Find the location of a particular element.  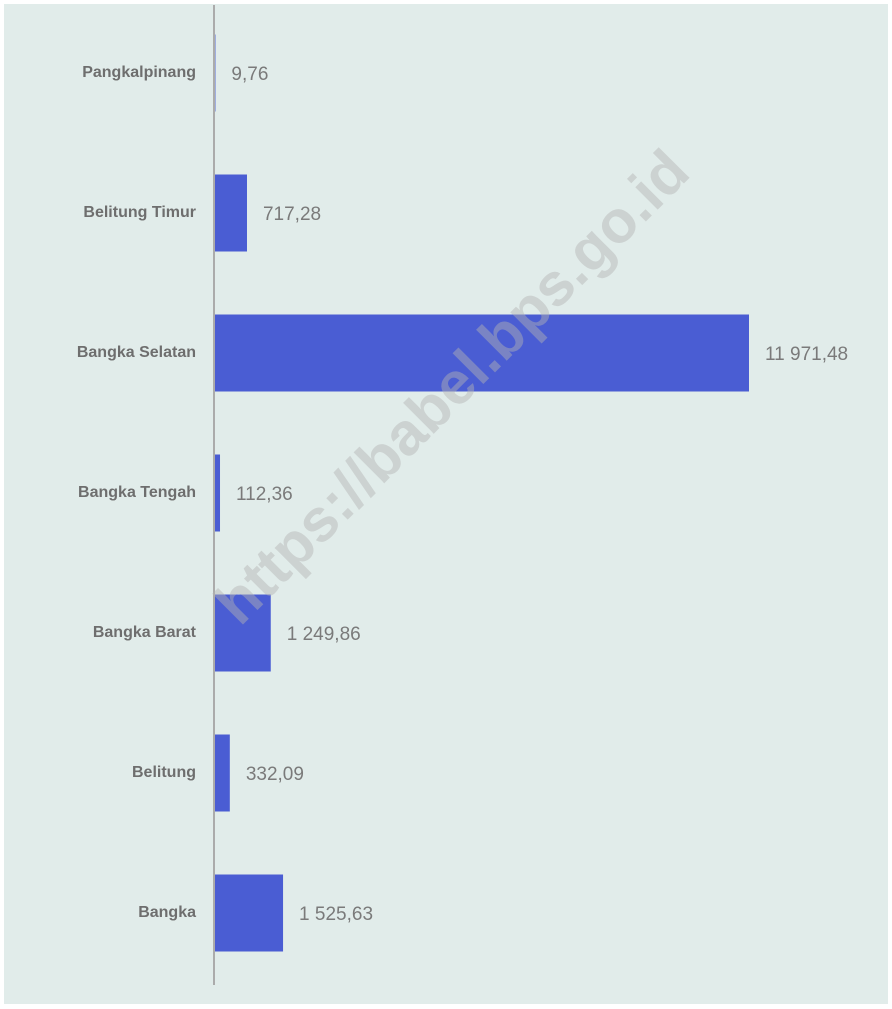

category-label: Bangka Barat is located at coordinates (145, 632).